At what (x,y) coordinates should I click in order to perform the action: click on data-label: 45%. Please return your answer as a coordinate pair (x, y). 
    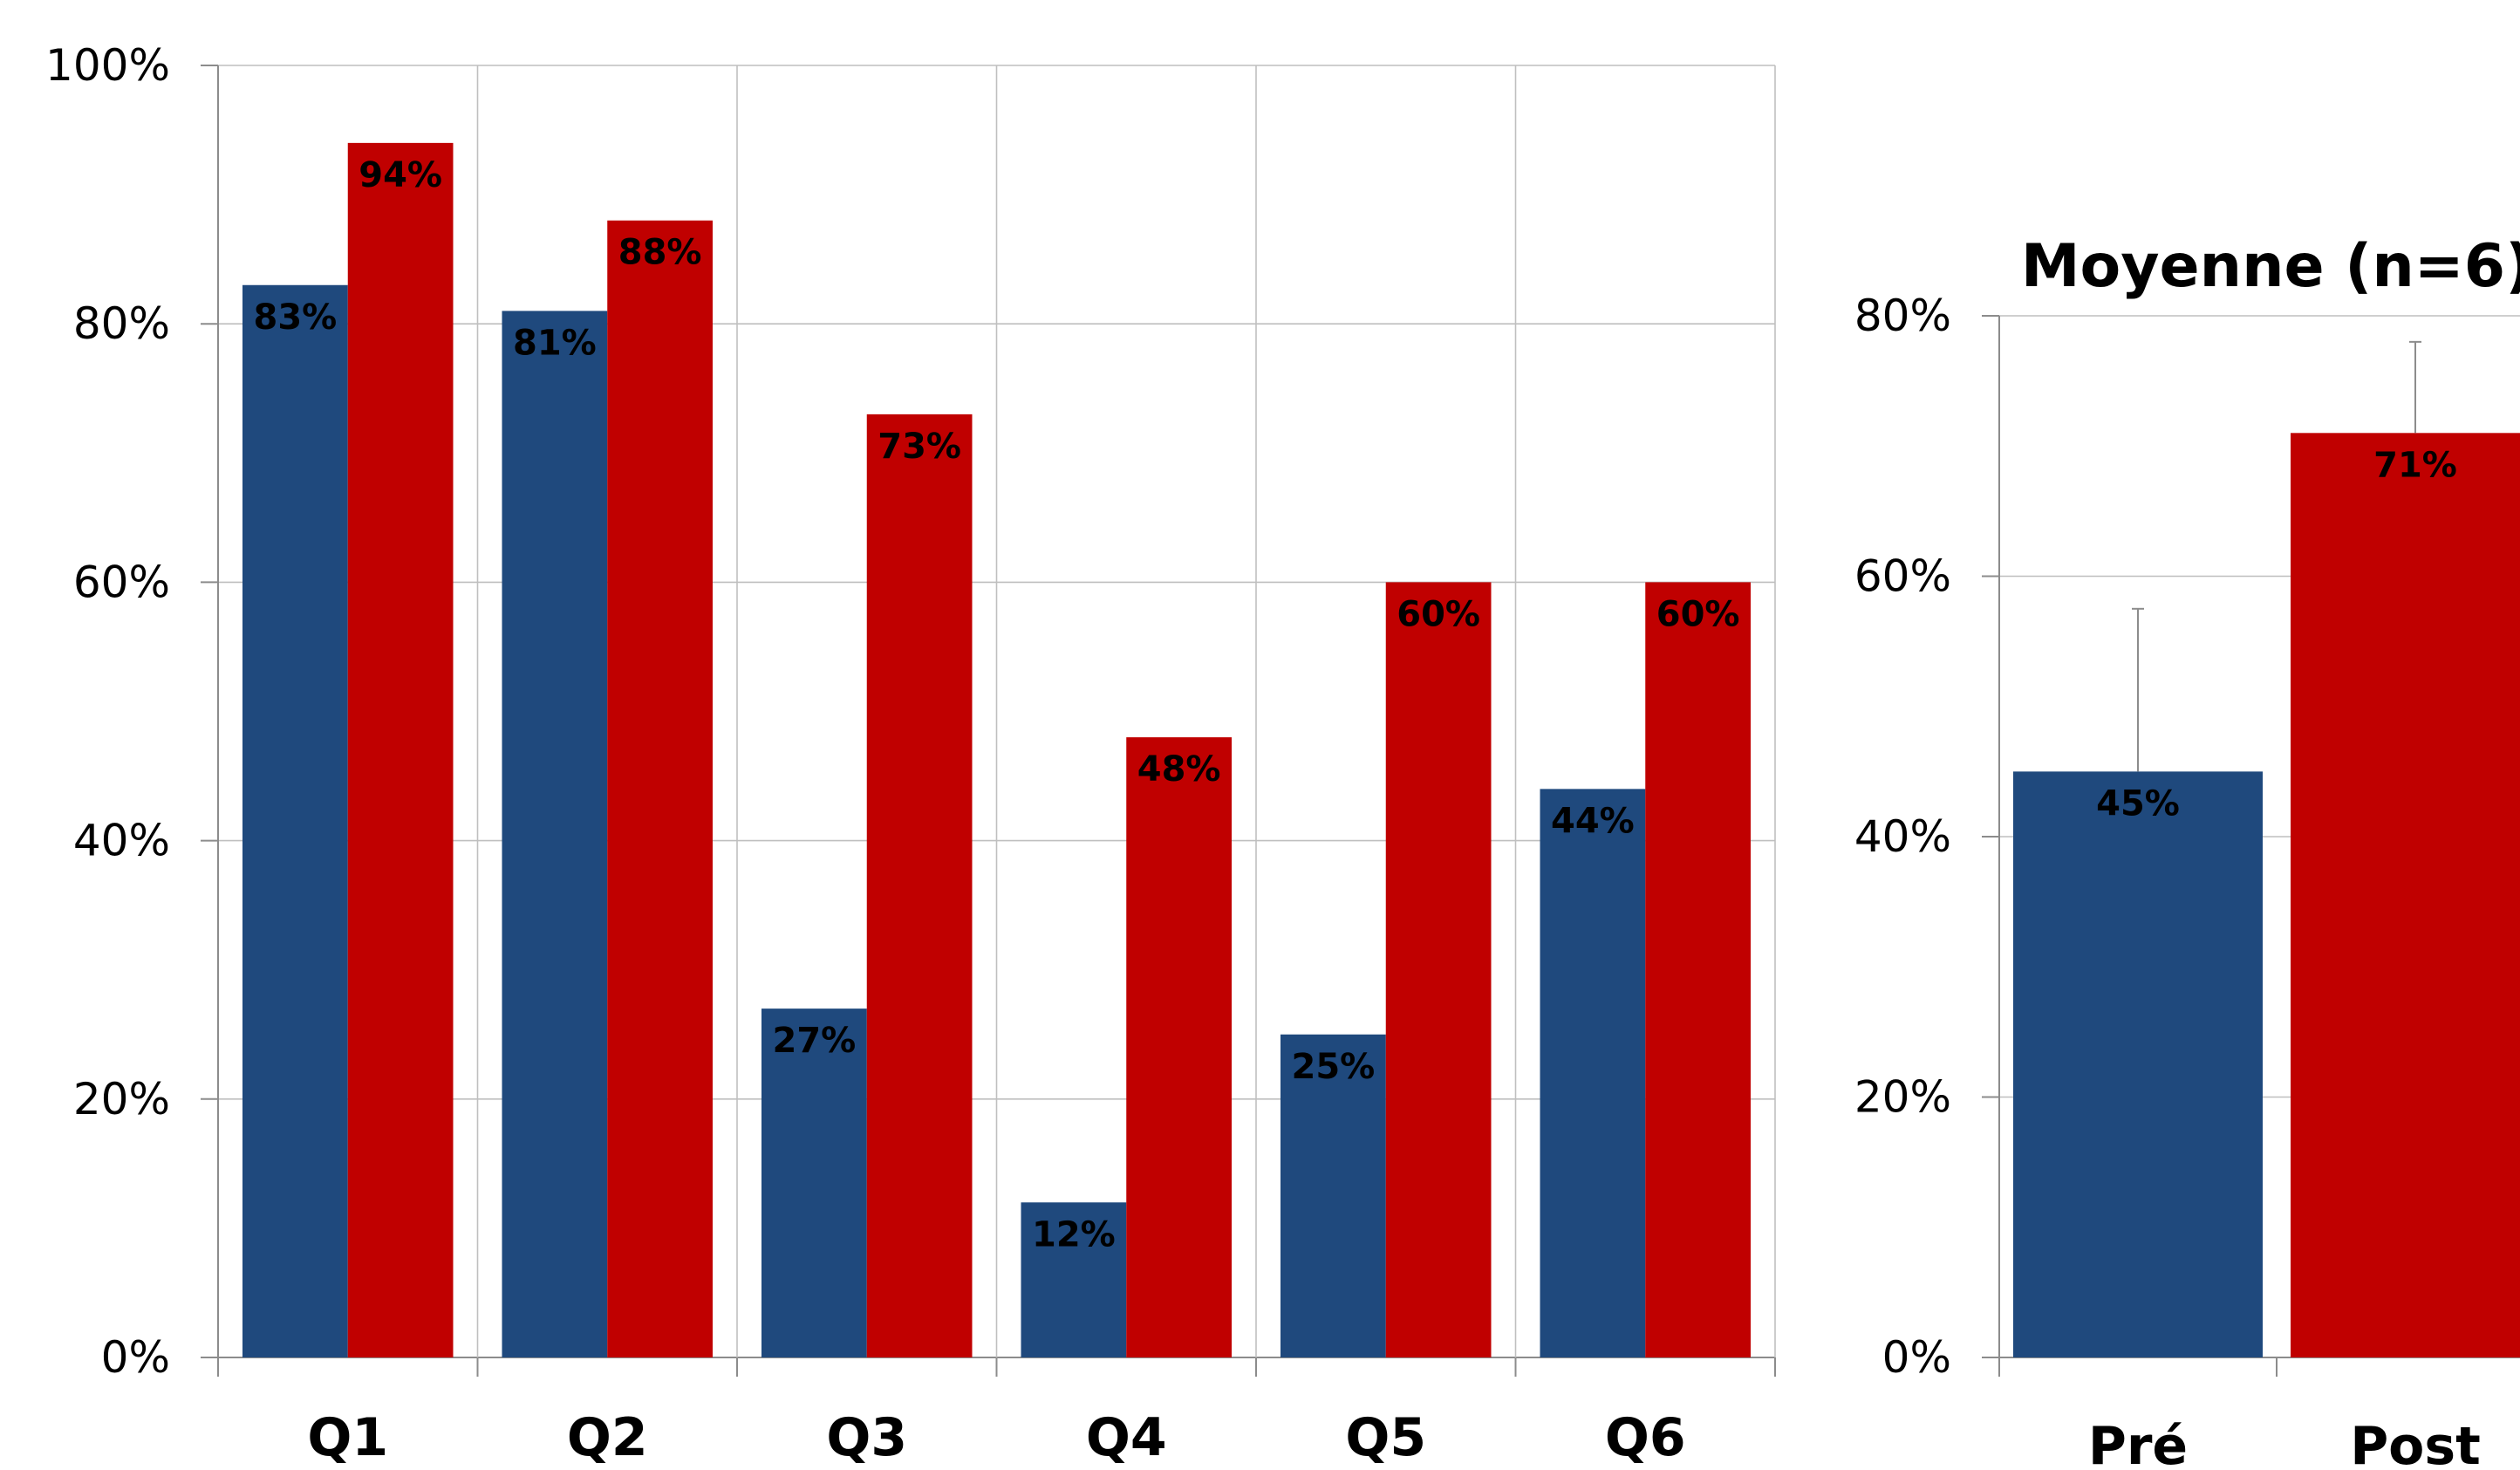
    Looking at the image, I should click on (2138, 804).